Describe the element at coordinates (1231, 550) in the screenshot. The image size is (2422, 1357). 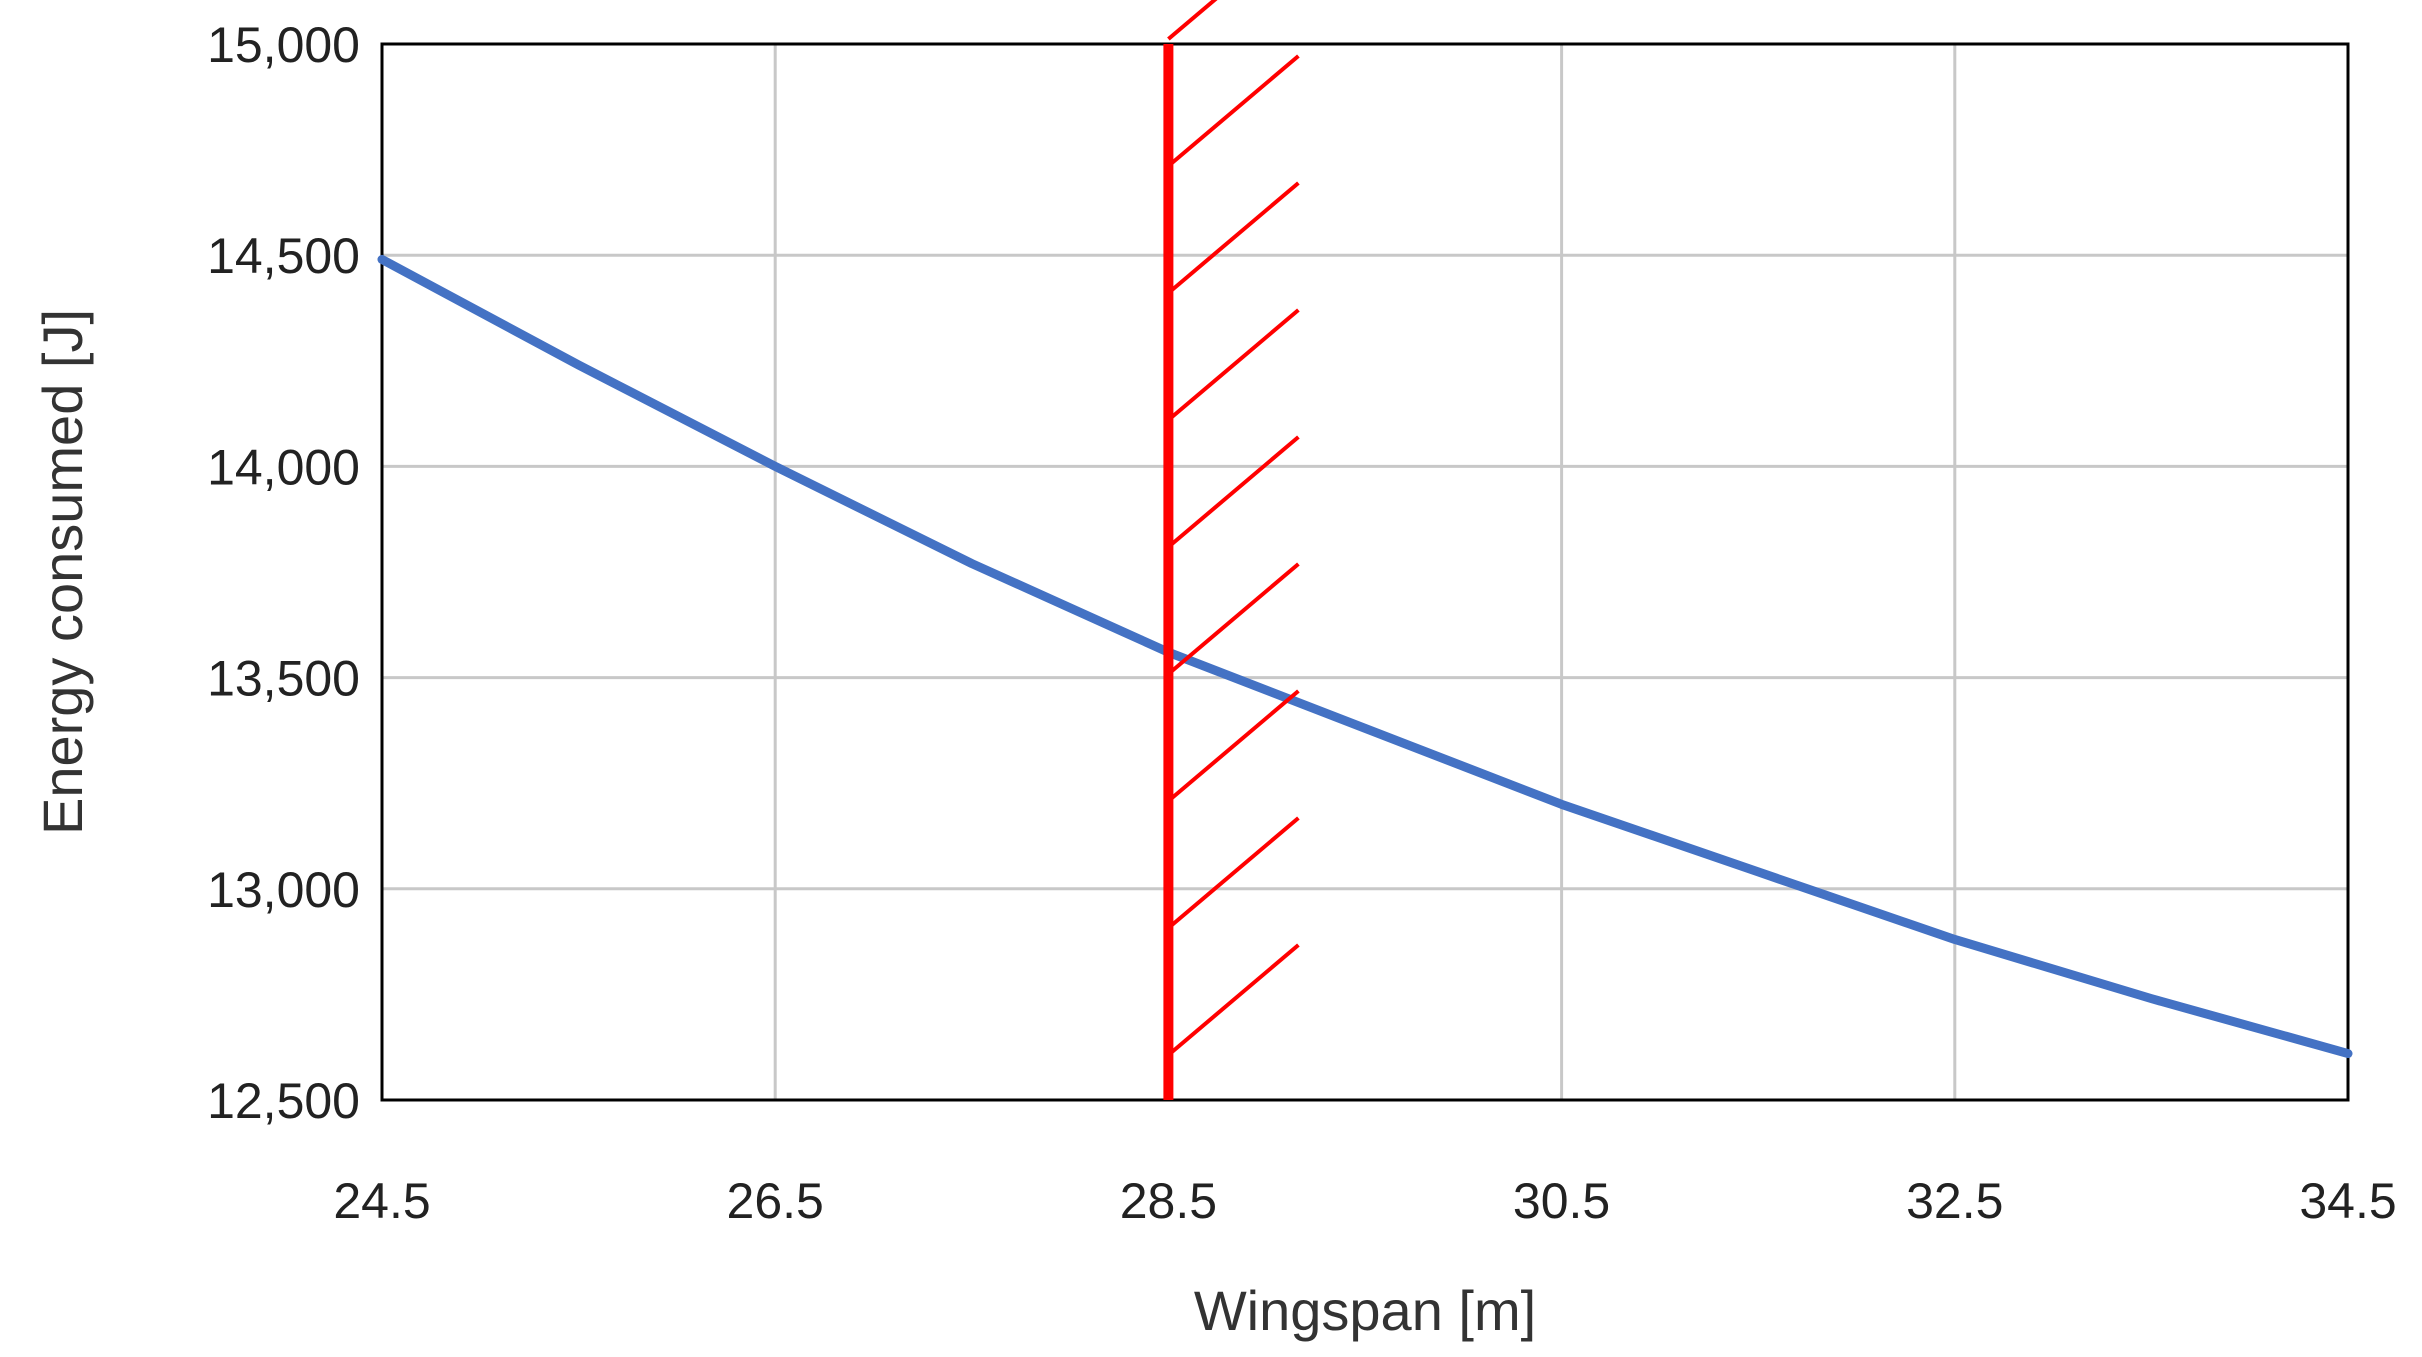
I see `wingspan-constraint` at that location.